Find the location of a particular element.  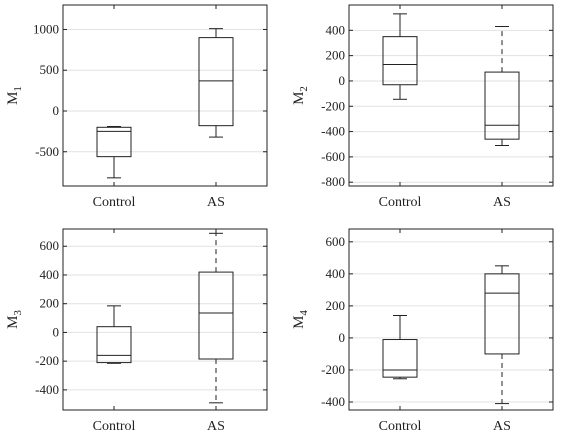

y-tick-label: -800 is located at coordinates (333, 181).